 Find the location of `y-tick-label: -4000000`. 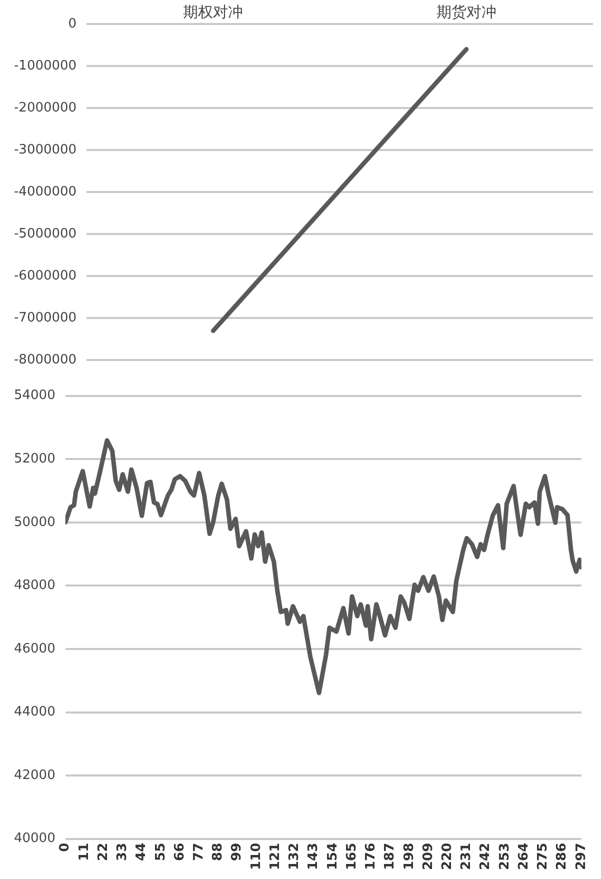

y-tick-label: -4000000 is located at coordinates (45, 192).